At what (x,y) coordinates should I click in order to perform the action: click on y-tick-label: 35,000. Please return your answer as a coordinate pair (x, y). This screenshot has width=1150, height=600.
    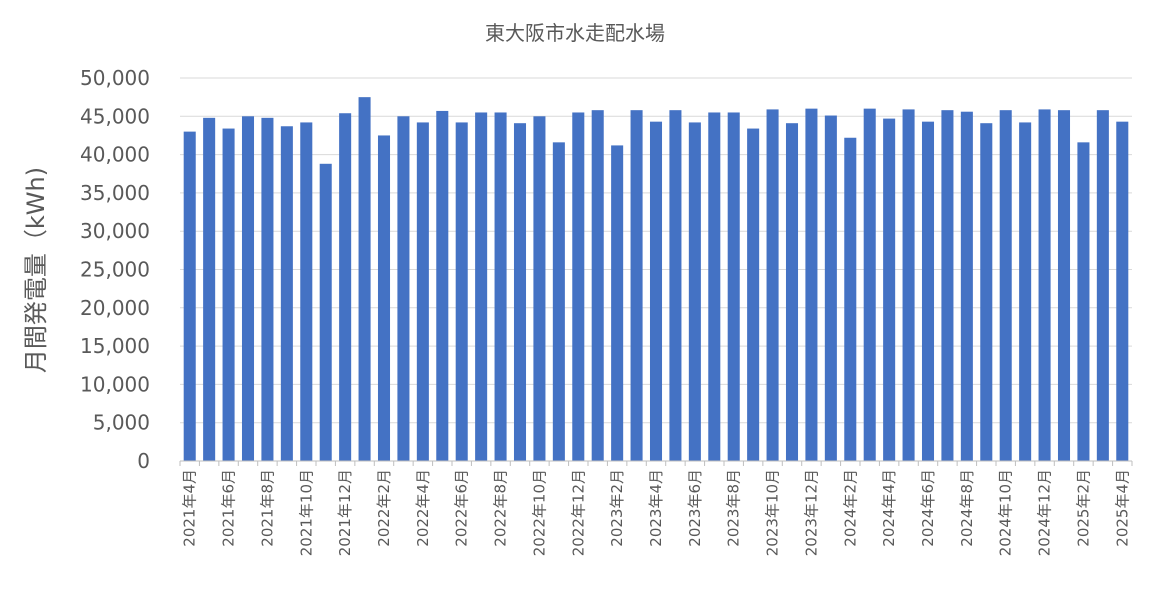
    Looking at the image, I should click on (115, 193).